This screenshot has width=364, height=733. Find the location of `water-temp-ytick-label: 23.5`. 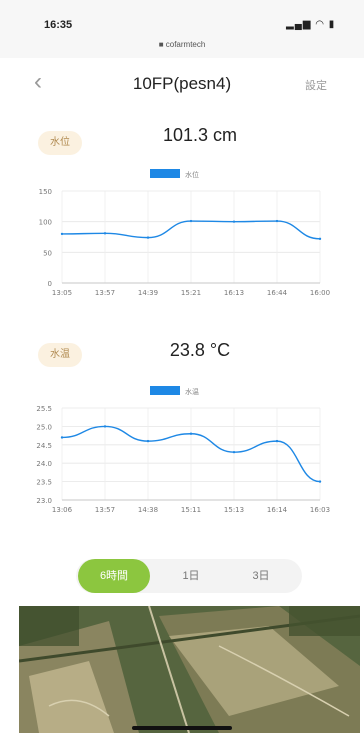

water-temp-ytick-label: 23.5 is located at coordinates (44, 483).